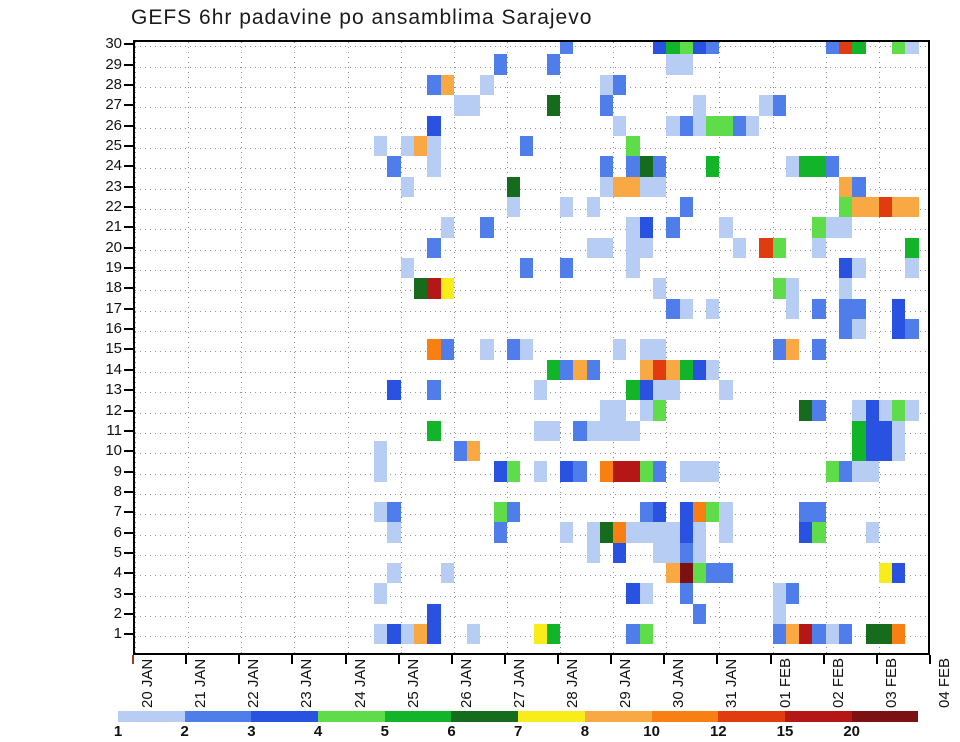 Image resolution: width=960 pixels, height=742 pixels. Describe the element at coordinates (117, 552) in the screenshot. I see `y-axis-label: 5` at that location.